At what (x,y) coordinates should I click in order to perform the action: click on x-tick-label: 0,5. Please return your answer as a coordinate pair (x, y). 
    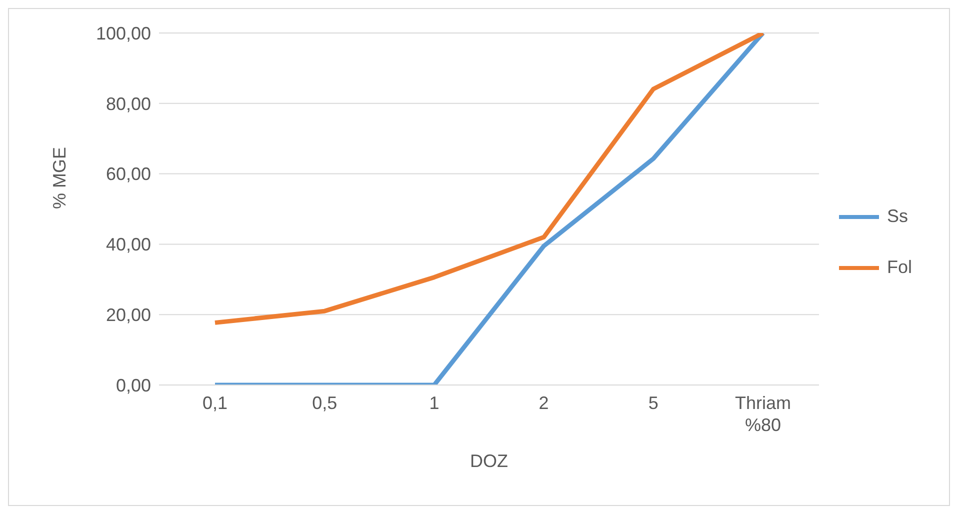
    Looking at the image, I should click on (325, 403).